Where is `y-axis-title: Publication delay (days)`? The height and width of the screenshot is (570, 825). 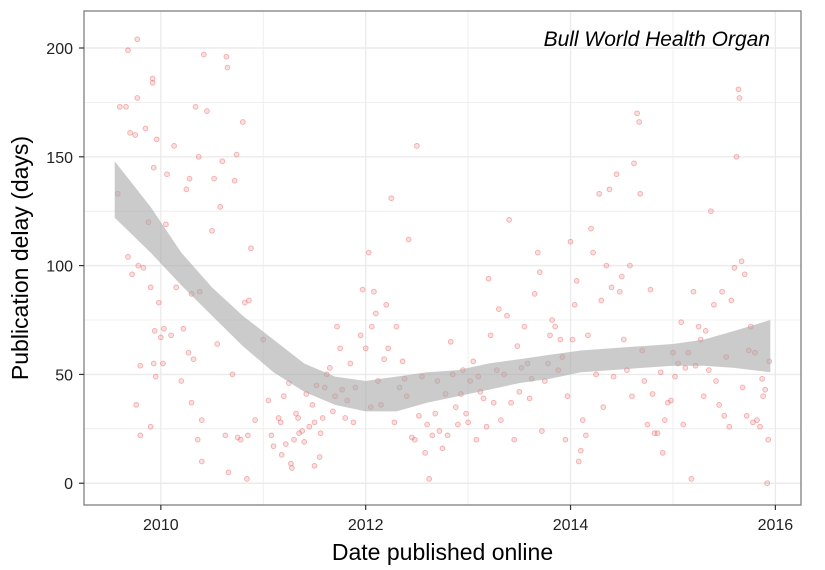 y-axis-title: Publication delay (days) is located at coordinates (20, 258).